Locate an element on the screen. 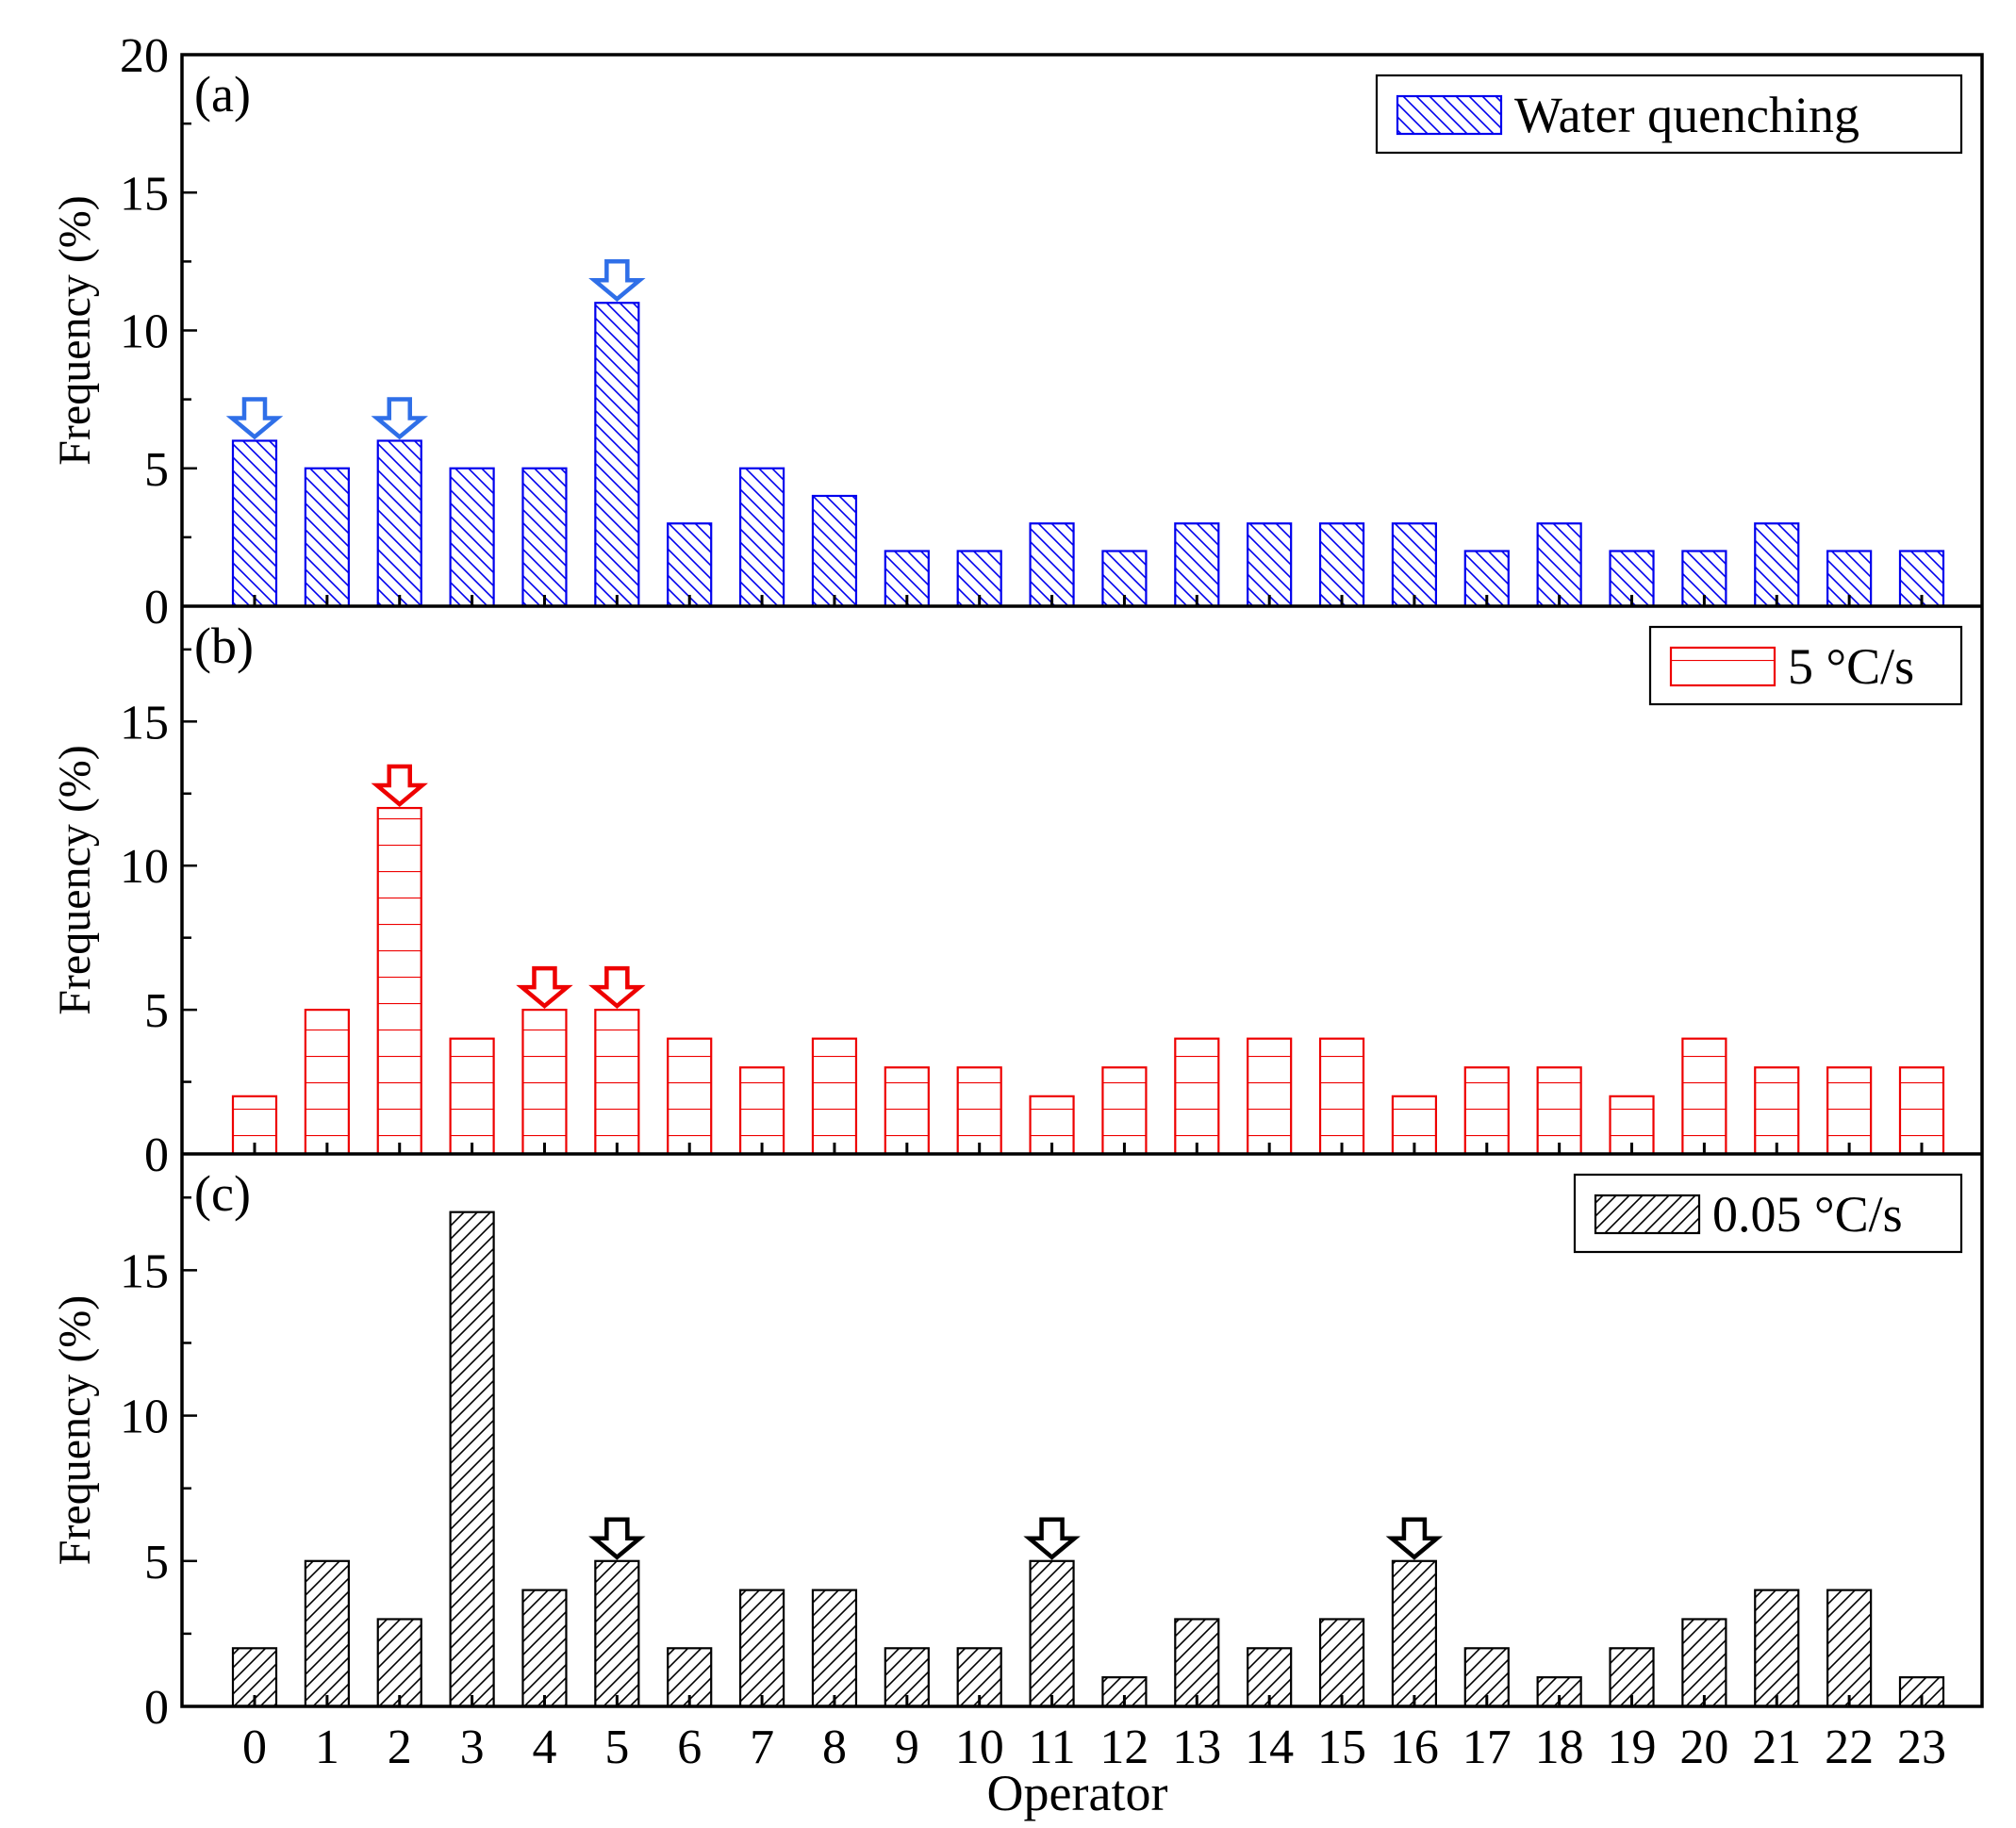 This screenshot has width=2016, height=1828. x-tick-label: 10 is located at coordinates (980, 1747).